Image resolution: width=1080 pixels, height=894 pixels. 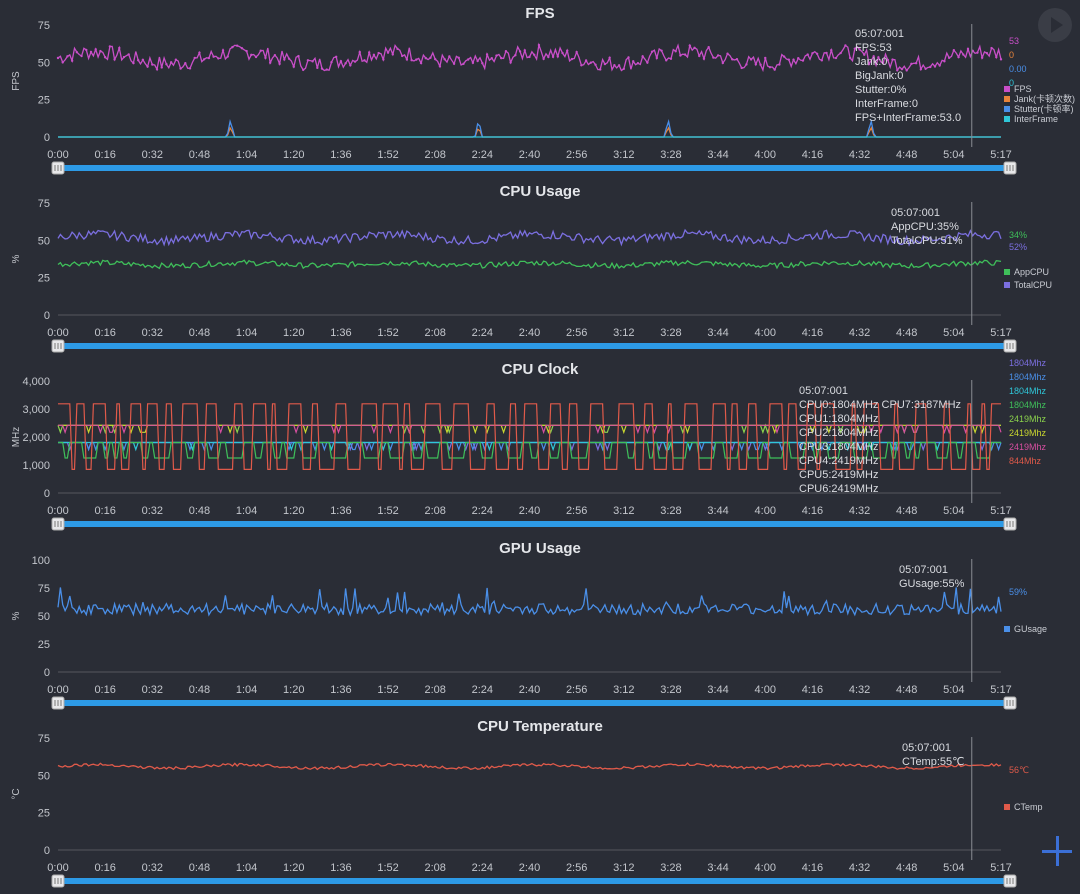 What do you see at coordinates (1057, 851) in the screenshot?
I see `add-button` at bounding box center [1057, 851].